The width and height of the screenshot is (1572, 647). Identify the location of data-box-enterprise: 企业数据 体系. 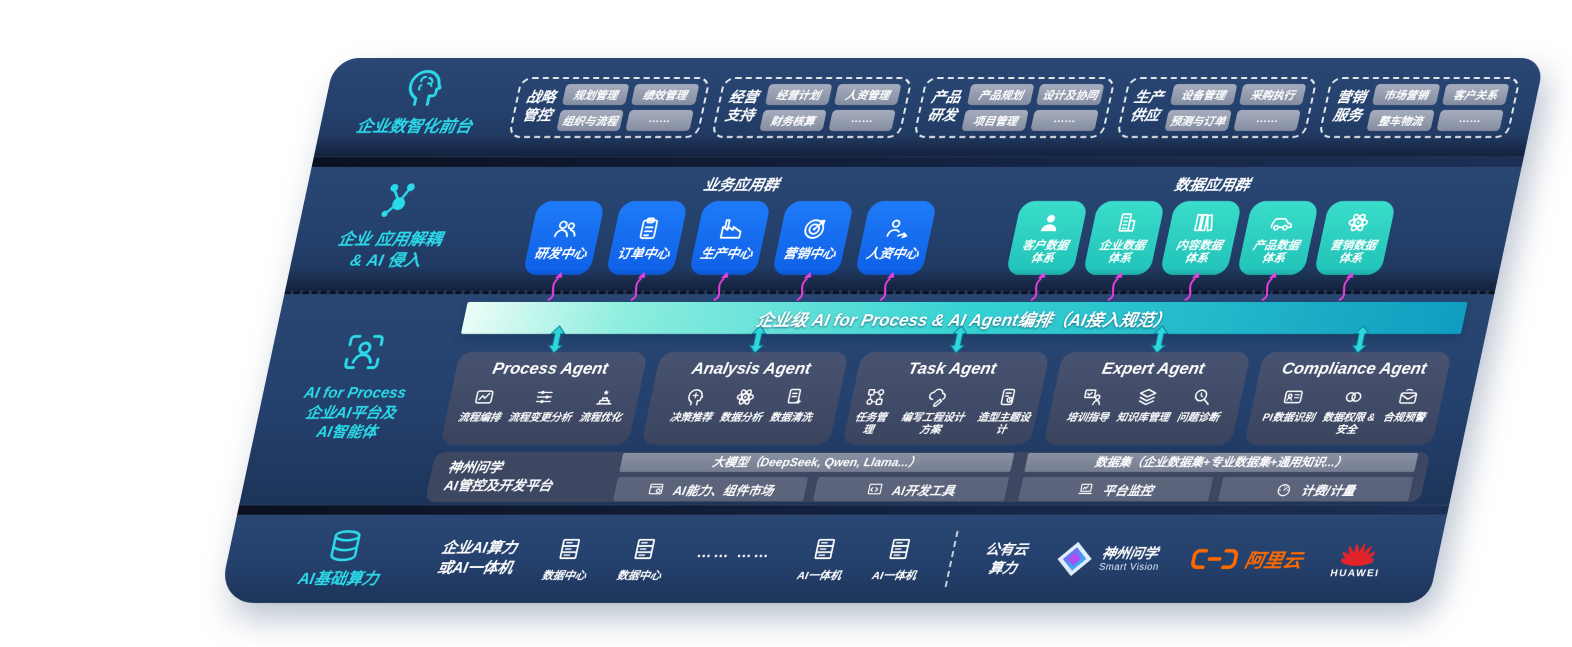
(1124, 251).